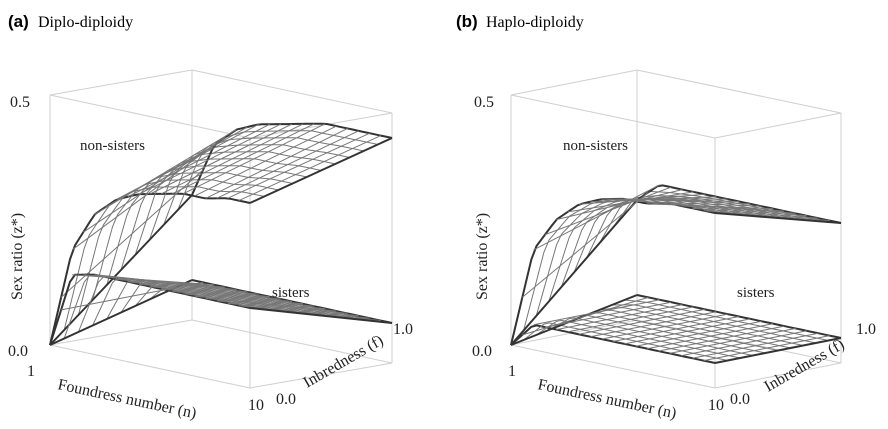  I want to click on panel-title-b: Haplo-diploidy, so click(535, 22).